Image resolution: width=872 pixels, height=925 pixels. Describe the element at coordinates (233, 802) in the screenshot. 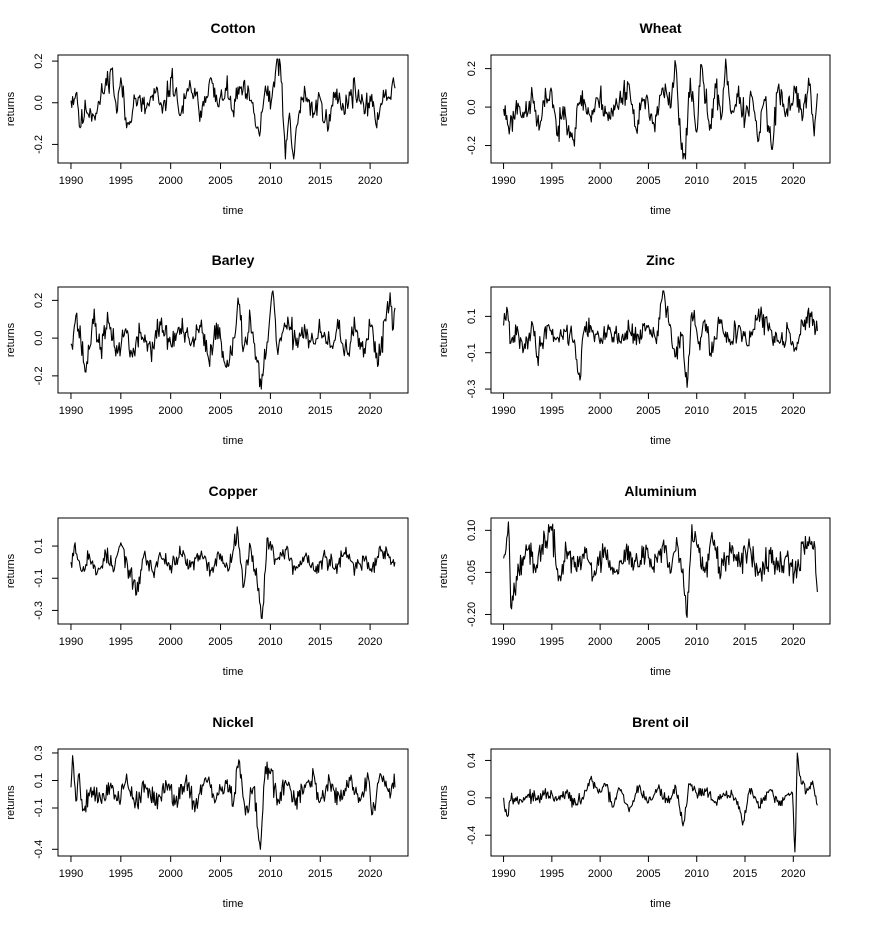

I see `series-line-nickel` at that location.